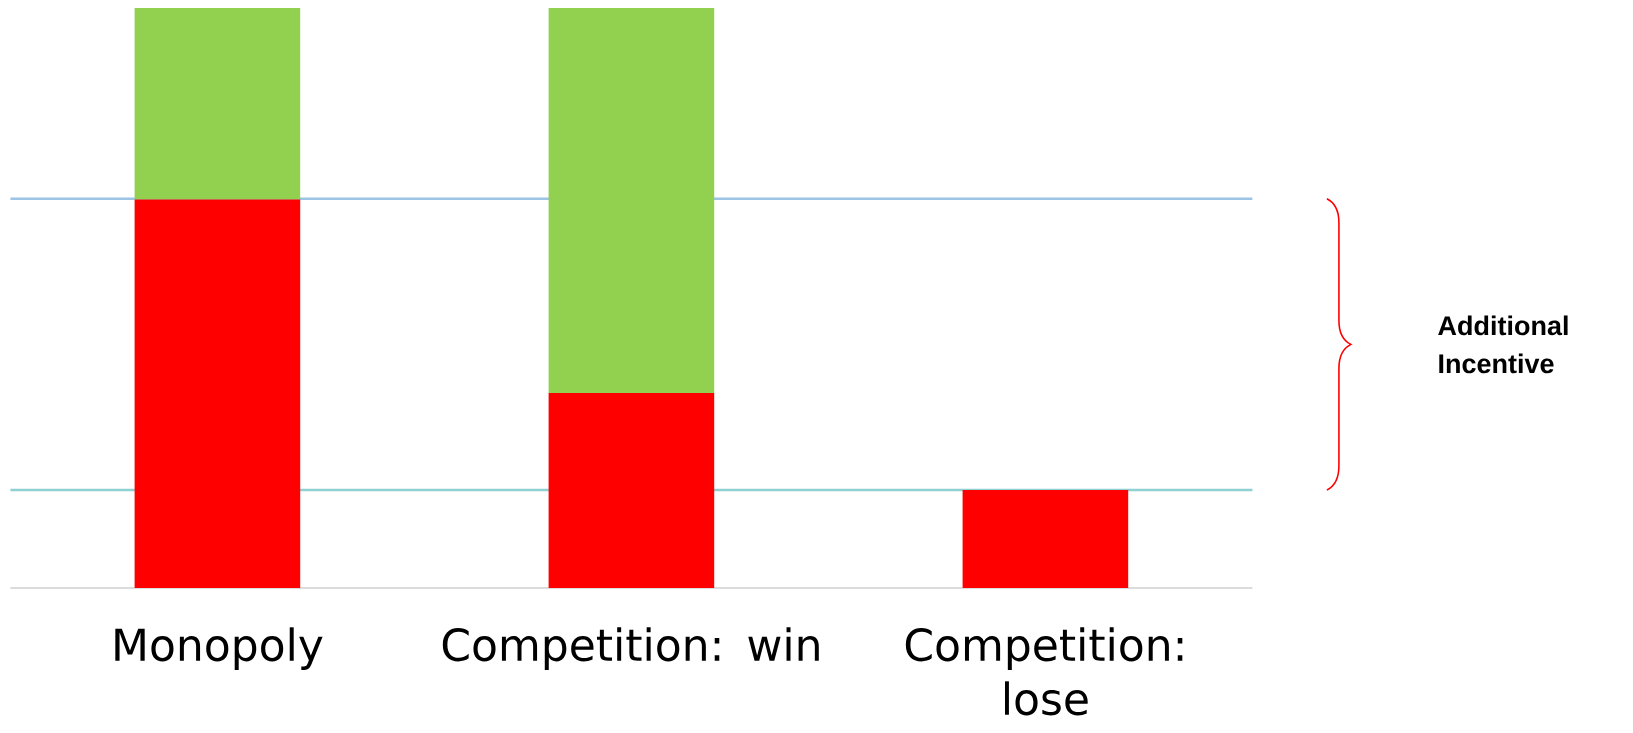  Describe the element at coordinates (219, 648) in the screenshot. I see `x-tick-label: Monopoly` at that location.